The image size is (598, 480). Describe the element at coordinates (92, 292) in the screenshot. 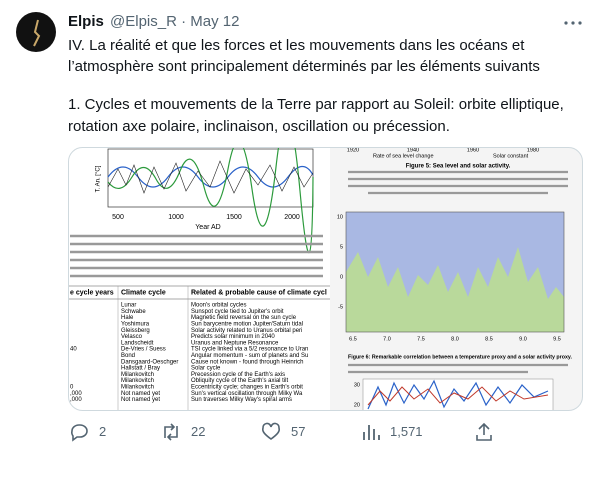

I see `table-header: e cycle years` at that location.